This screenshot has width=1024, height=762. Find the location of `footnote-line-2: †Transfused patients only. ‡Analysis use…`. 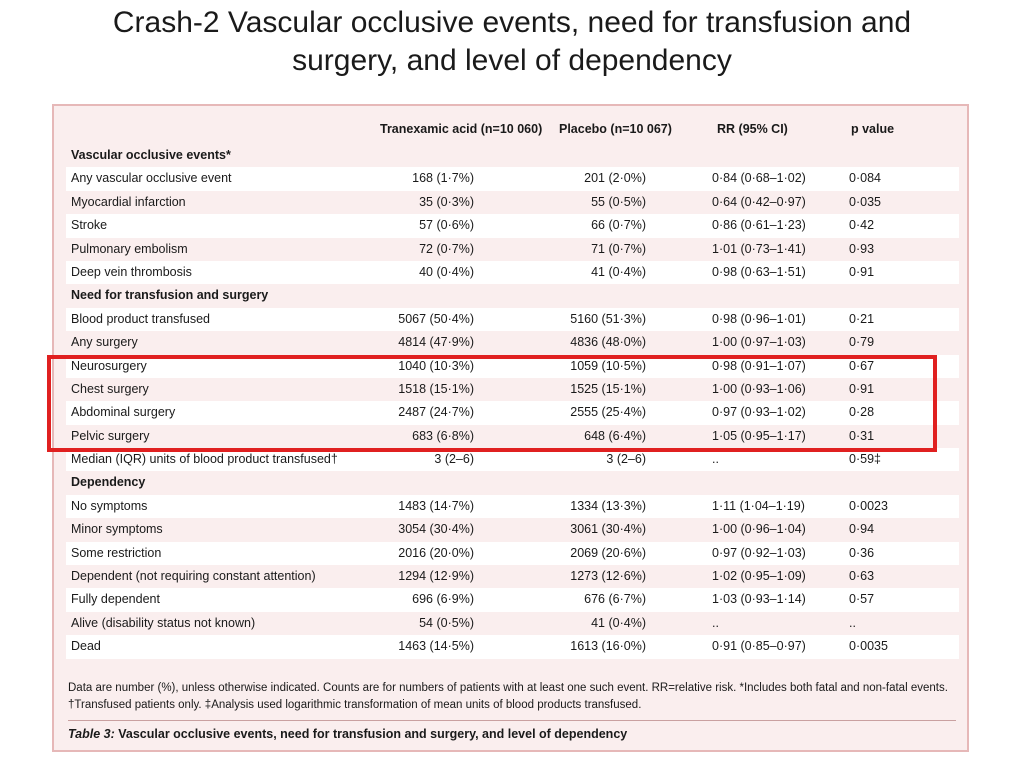

footnote-line-2: †Transfused patients only. ‡Analysis use… is located at coordinates (355, 705).